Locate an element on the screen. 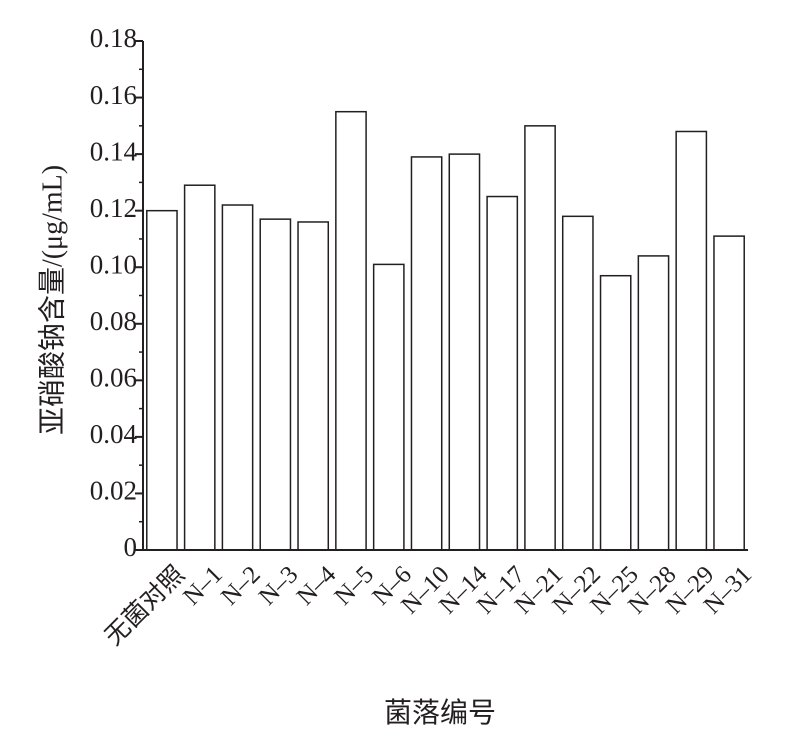  y-tick-label: 0.12 is located at coordinates (113, 208).